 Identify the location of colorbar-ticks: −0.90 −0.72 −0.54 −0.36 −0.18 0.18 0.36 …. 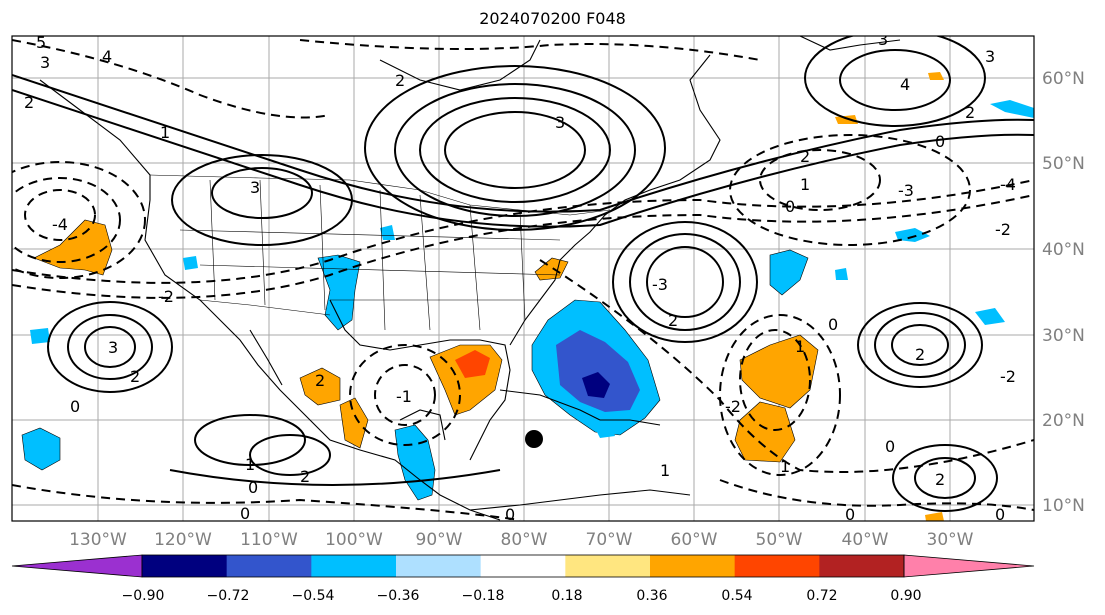
(522, 596).